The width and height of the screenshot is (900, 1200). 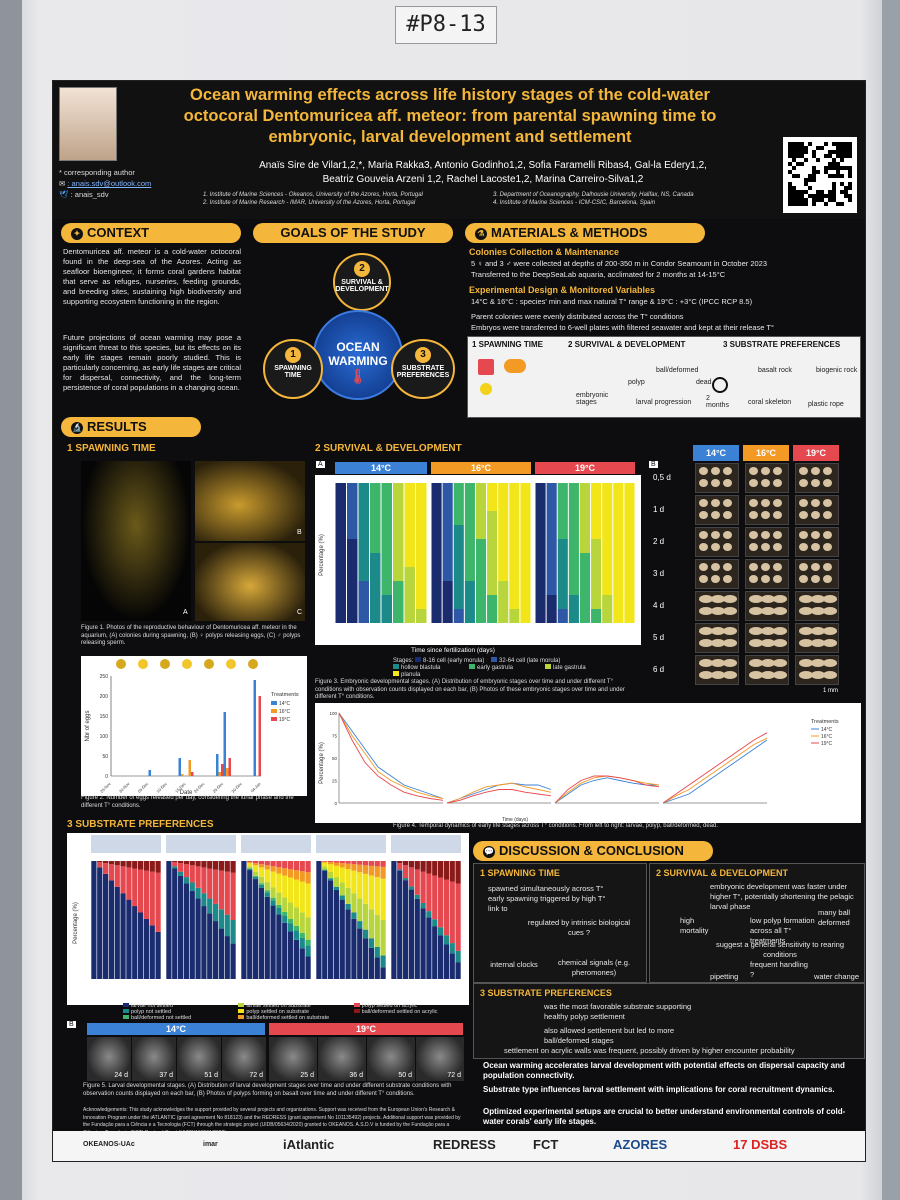 I want to click on fig3-header-19c: 19°C, so click(x=585, y=468).